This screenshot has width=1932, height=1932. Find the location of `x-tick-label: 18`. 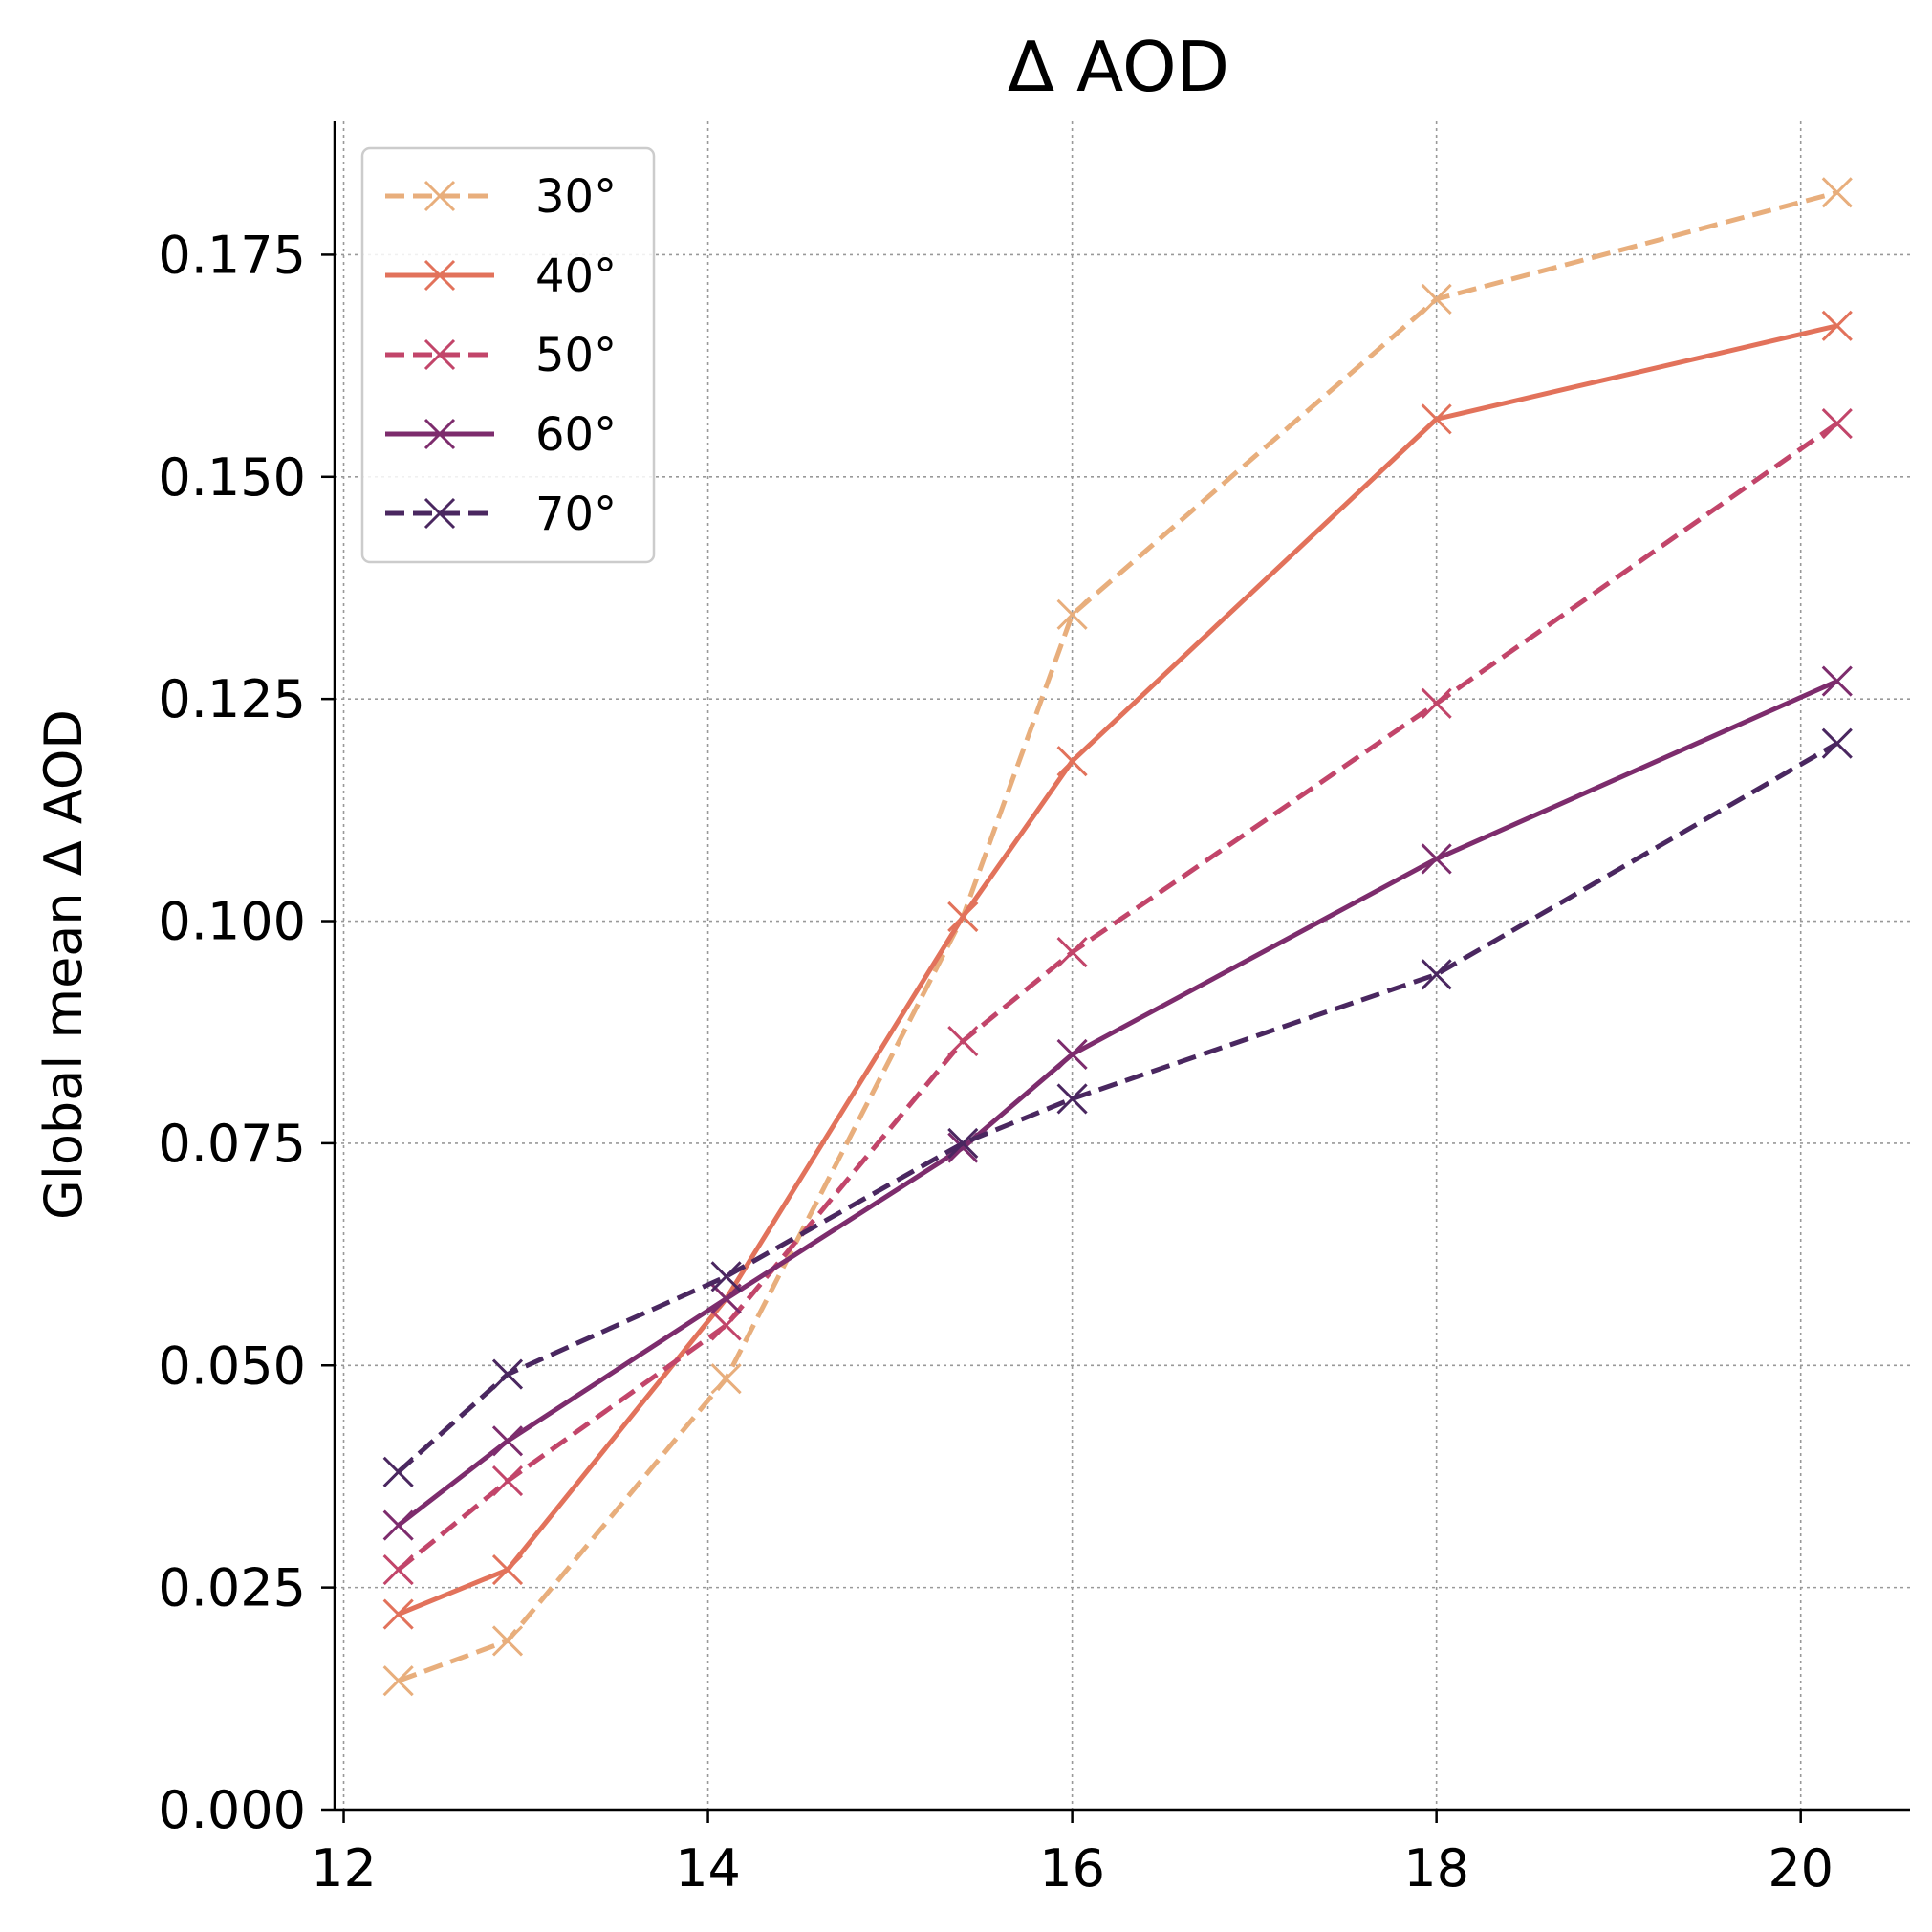

x-tick-label: 18 is located at coordinates (1436, 1869).